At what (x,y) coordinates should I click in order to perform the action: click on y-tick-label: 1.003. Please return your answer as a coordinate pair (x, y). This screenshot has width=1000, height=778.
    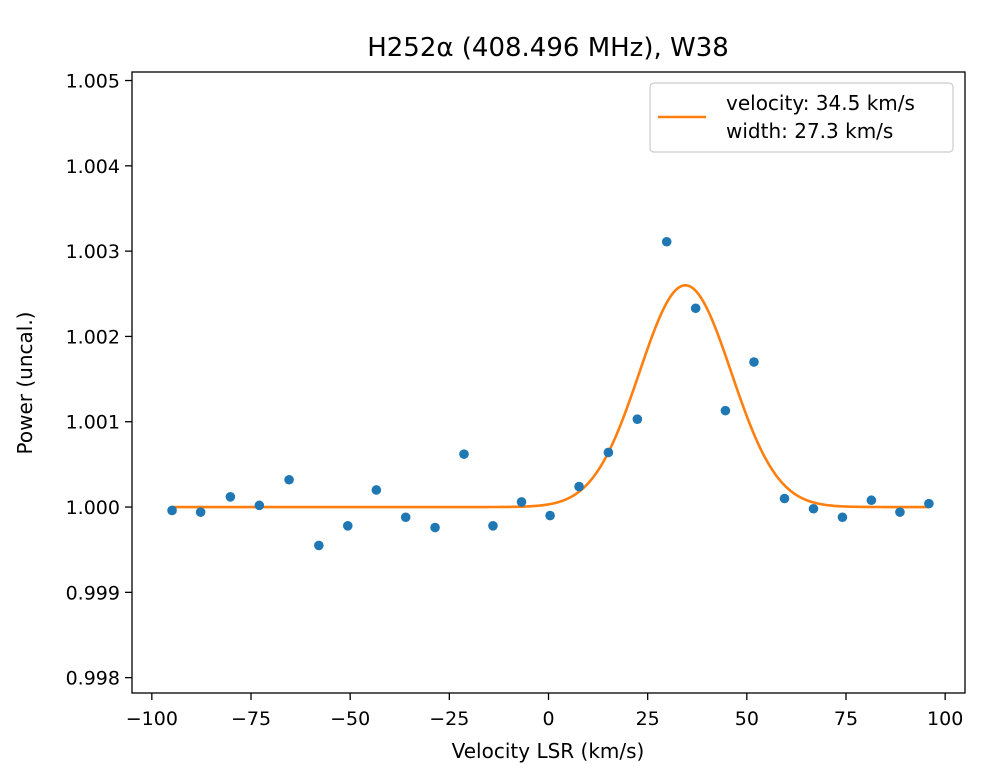
    Looking at the image, I should click on (93, 252).